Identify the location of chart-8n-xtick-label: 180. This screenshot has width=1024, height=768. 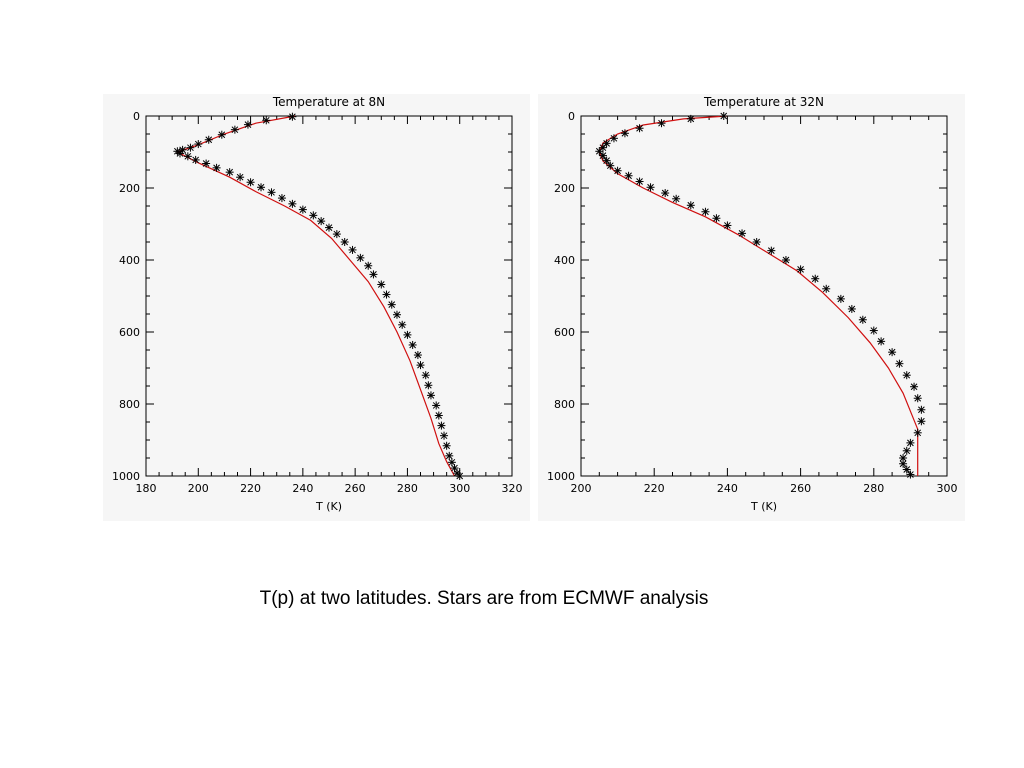
(146, 488).